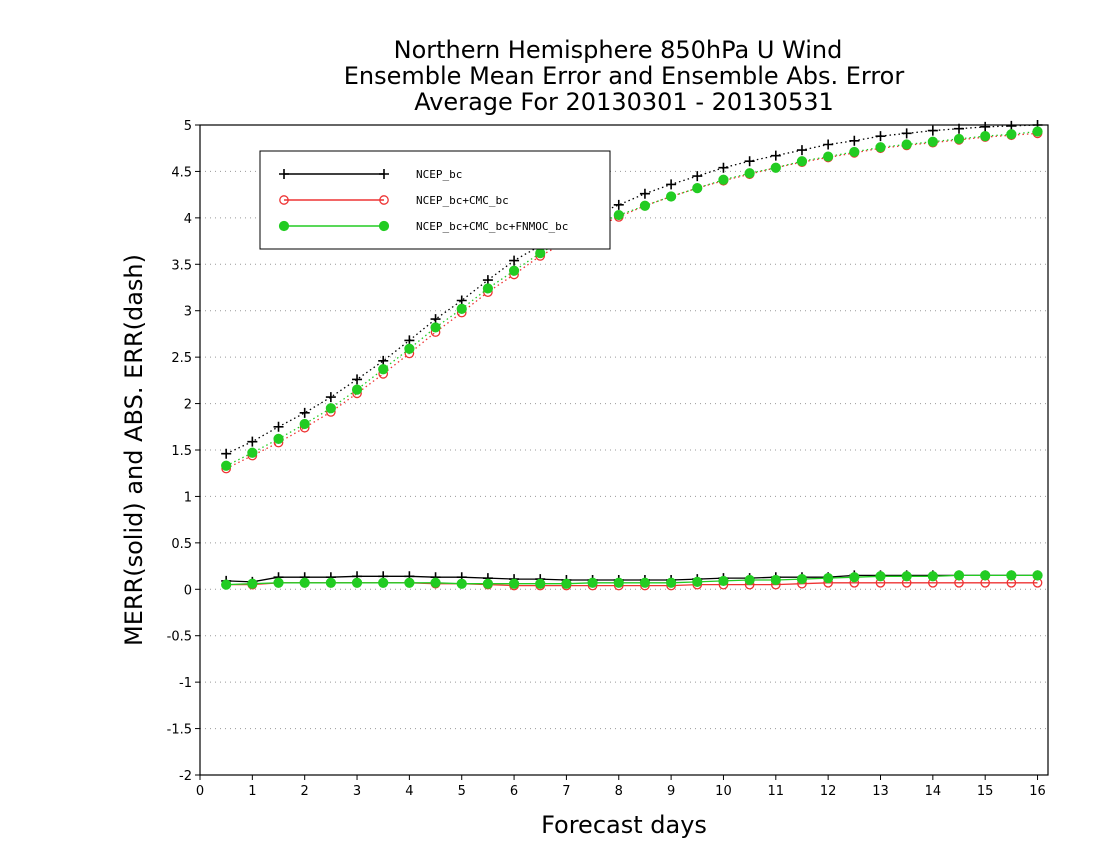  I want to click on y-tick-label: 2, so click(188, 405).